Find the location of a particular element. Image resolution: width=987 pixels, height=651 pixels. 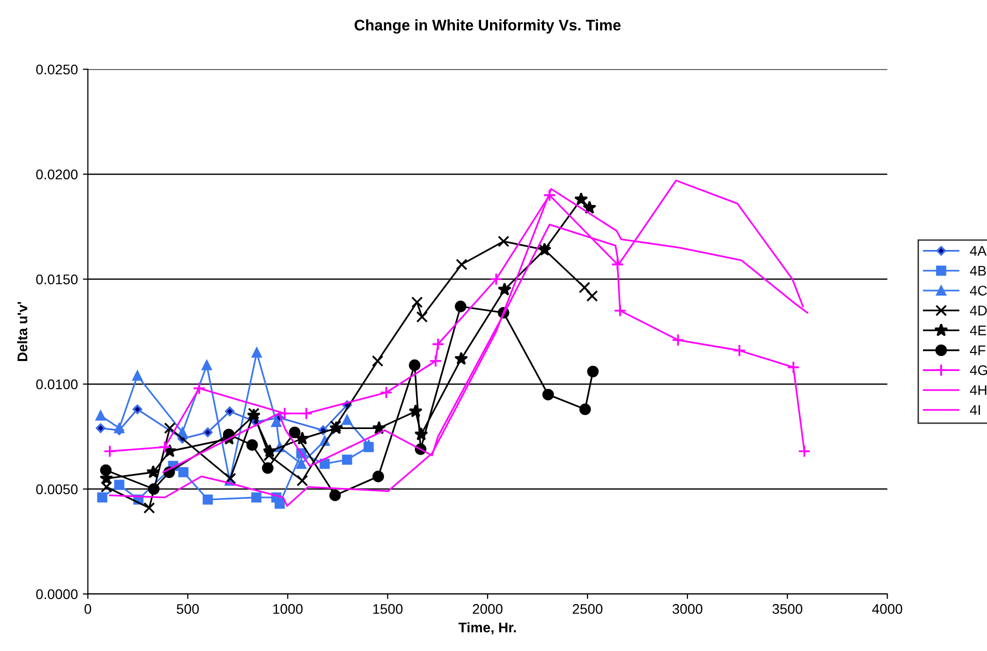

legend-label: 4H is located at coordinates (978, 390).